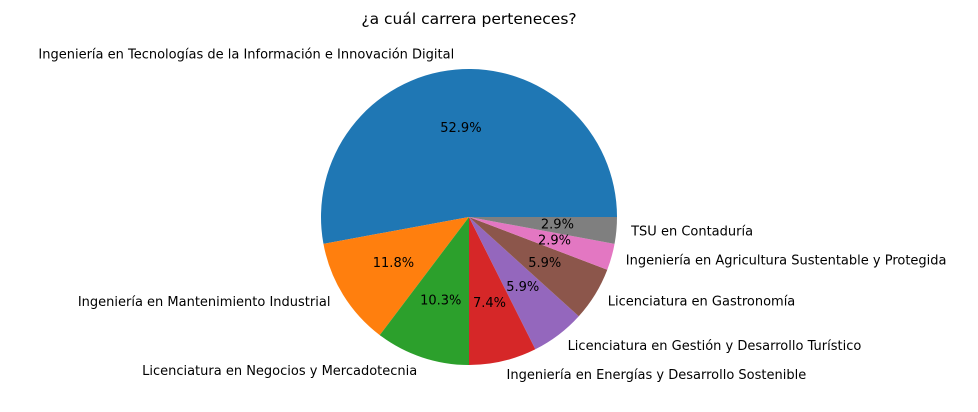  Describe the element at coordinates (279, 371) in the screenshot. I see `category-label: Licenciatura en Negocios y Mercadotecnia` at that location.